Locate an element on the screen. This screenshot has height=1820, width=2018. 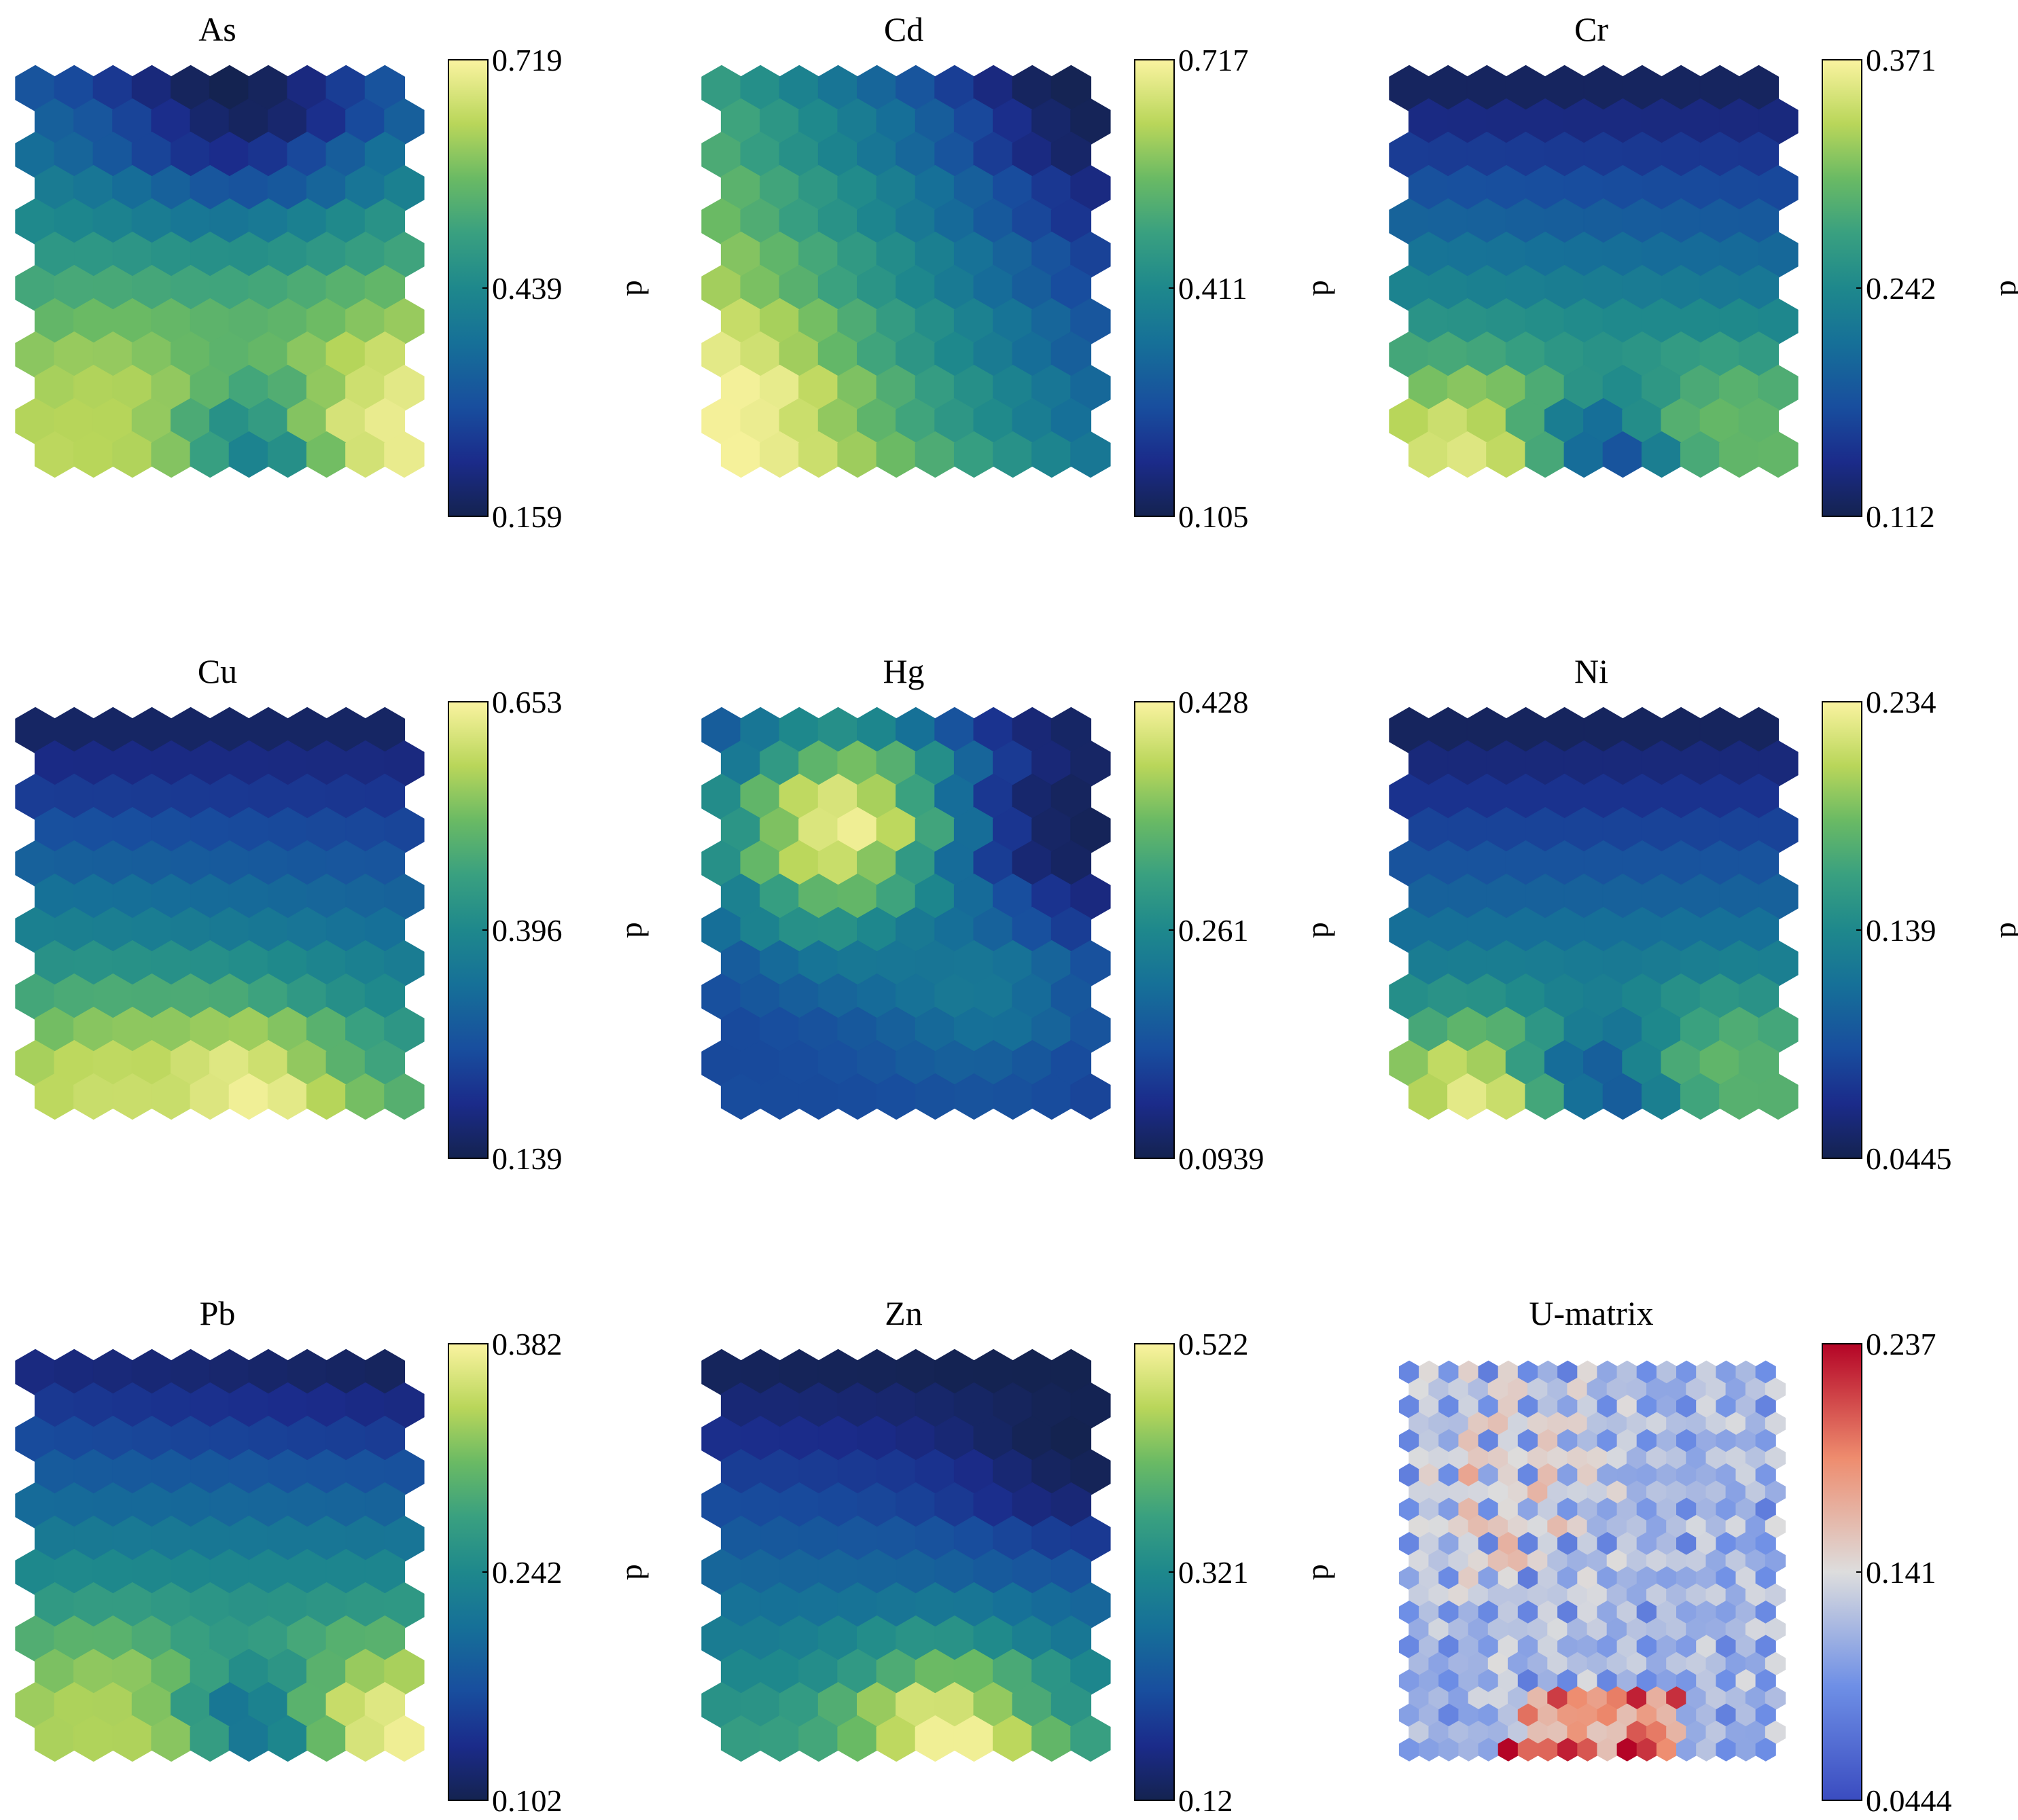
panel-cr: Cr 0.112 0.242 0.371 d is located at coordinates (1703, 272).